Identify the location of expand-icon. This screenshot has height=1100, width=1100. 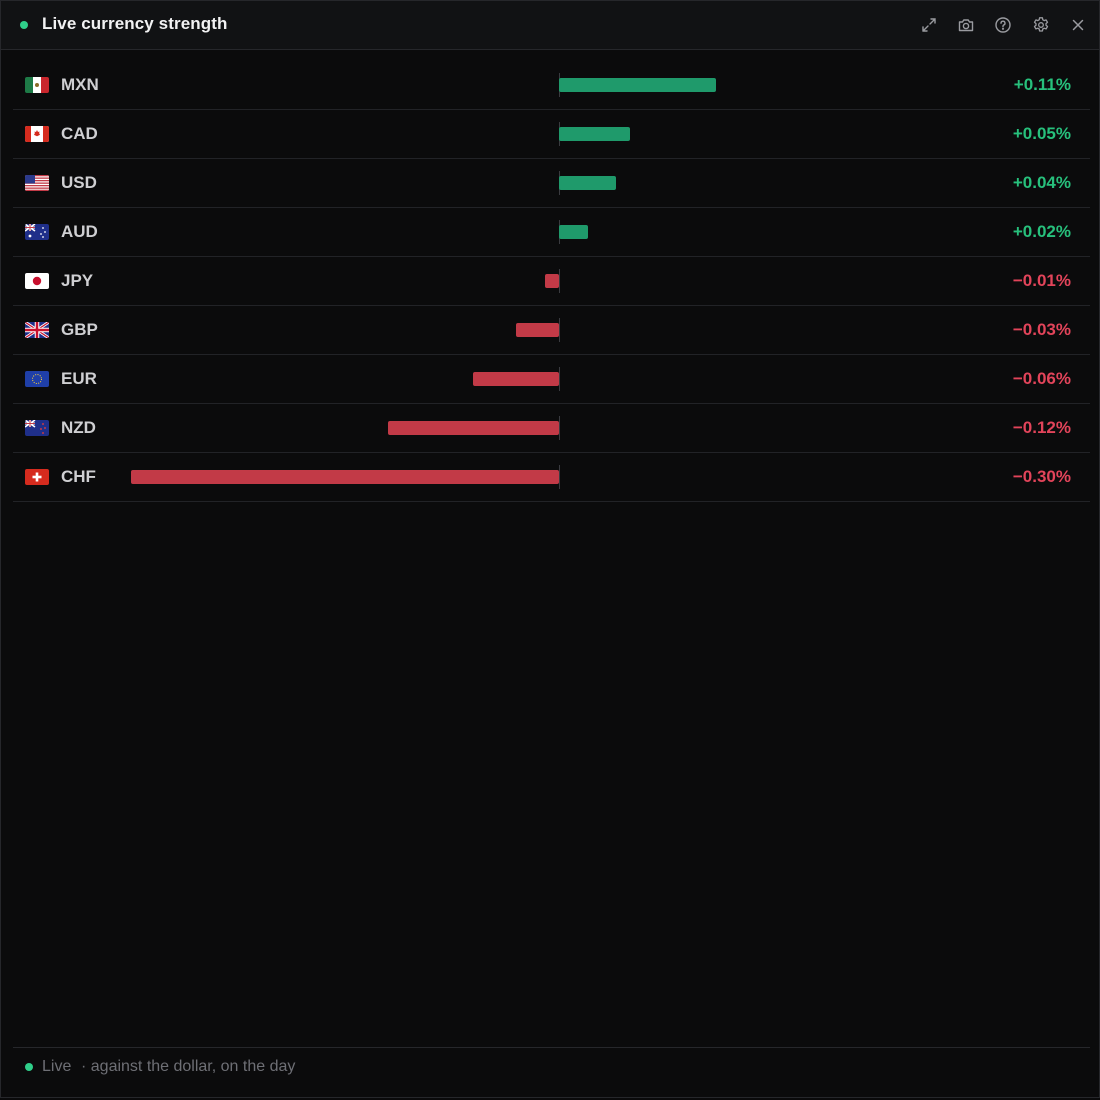
(929, 25).